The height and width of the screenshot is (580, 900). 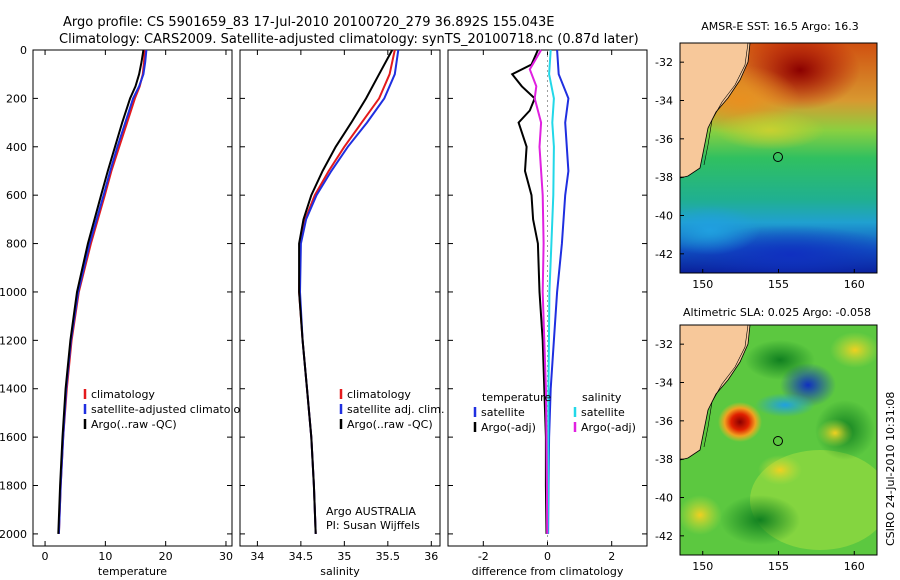 I want to click on series-line-satellite, so click(x=558, y=291).